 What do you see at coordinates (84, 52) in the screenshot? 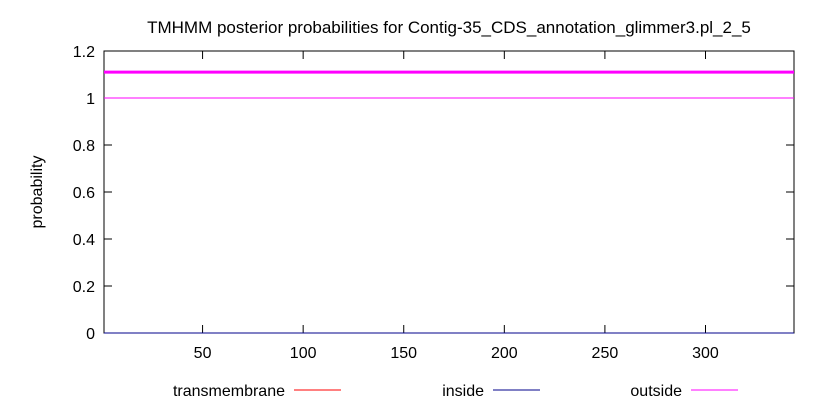
I see `y-tick-label: 1.2` at bounding box center [84, 52].